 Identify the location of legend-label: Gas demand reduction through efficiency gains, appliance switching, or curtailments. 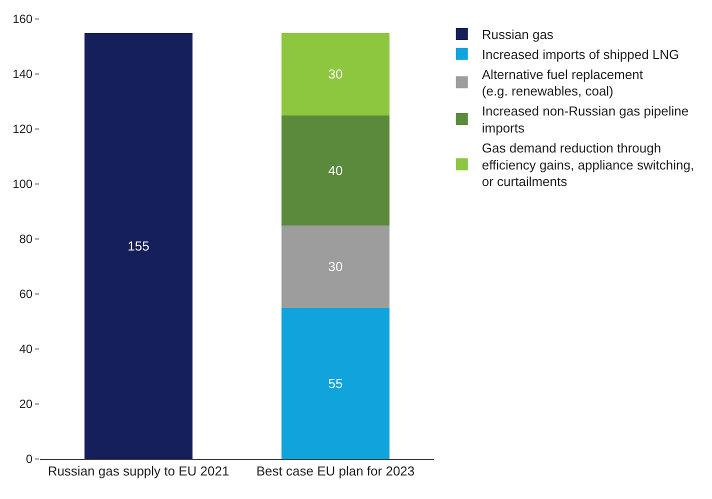
(588, 165).